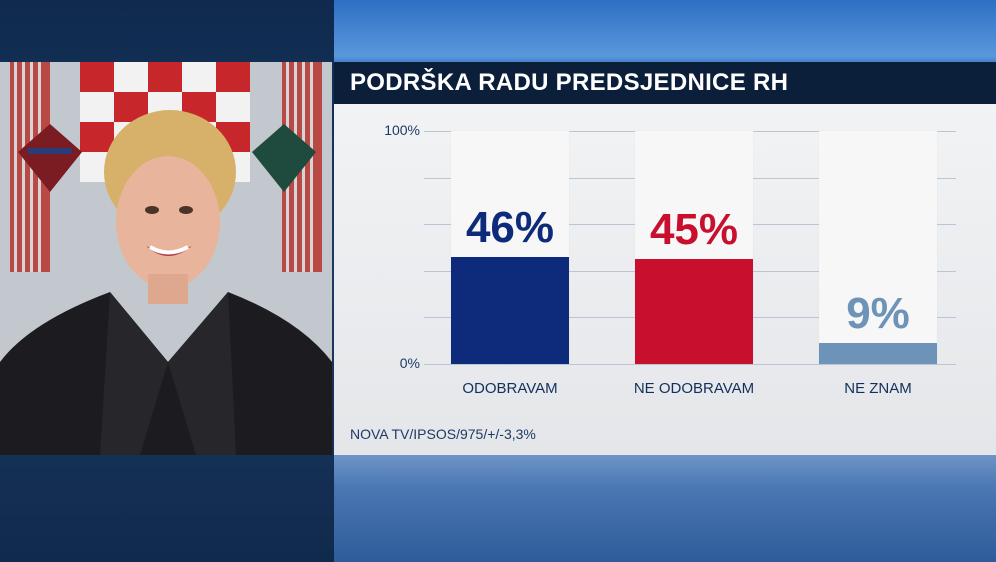  Describe the element at coordinates (510, 310) in the screenshot. I see `bar-odobravam` at that location.